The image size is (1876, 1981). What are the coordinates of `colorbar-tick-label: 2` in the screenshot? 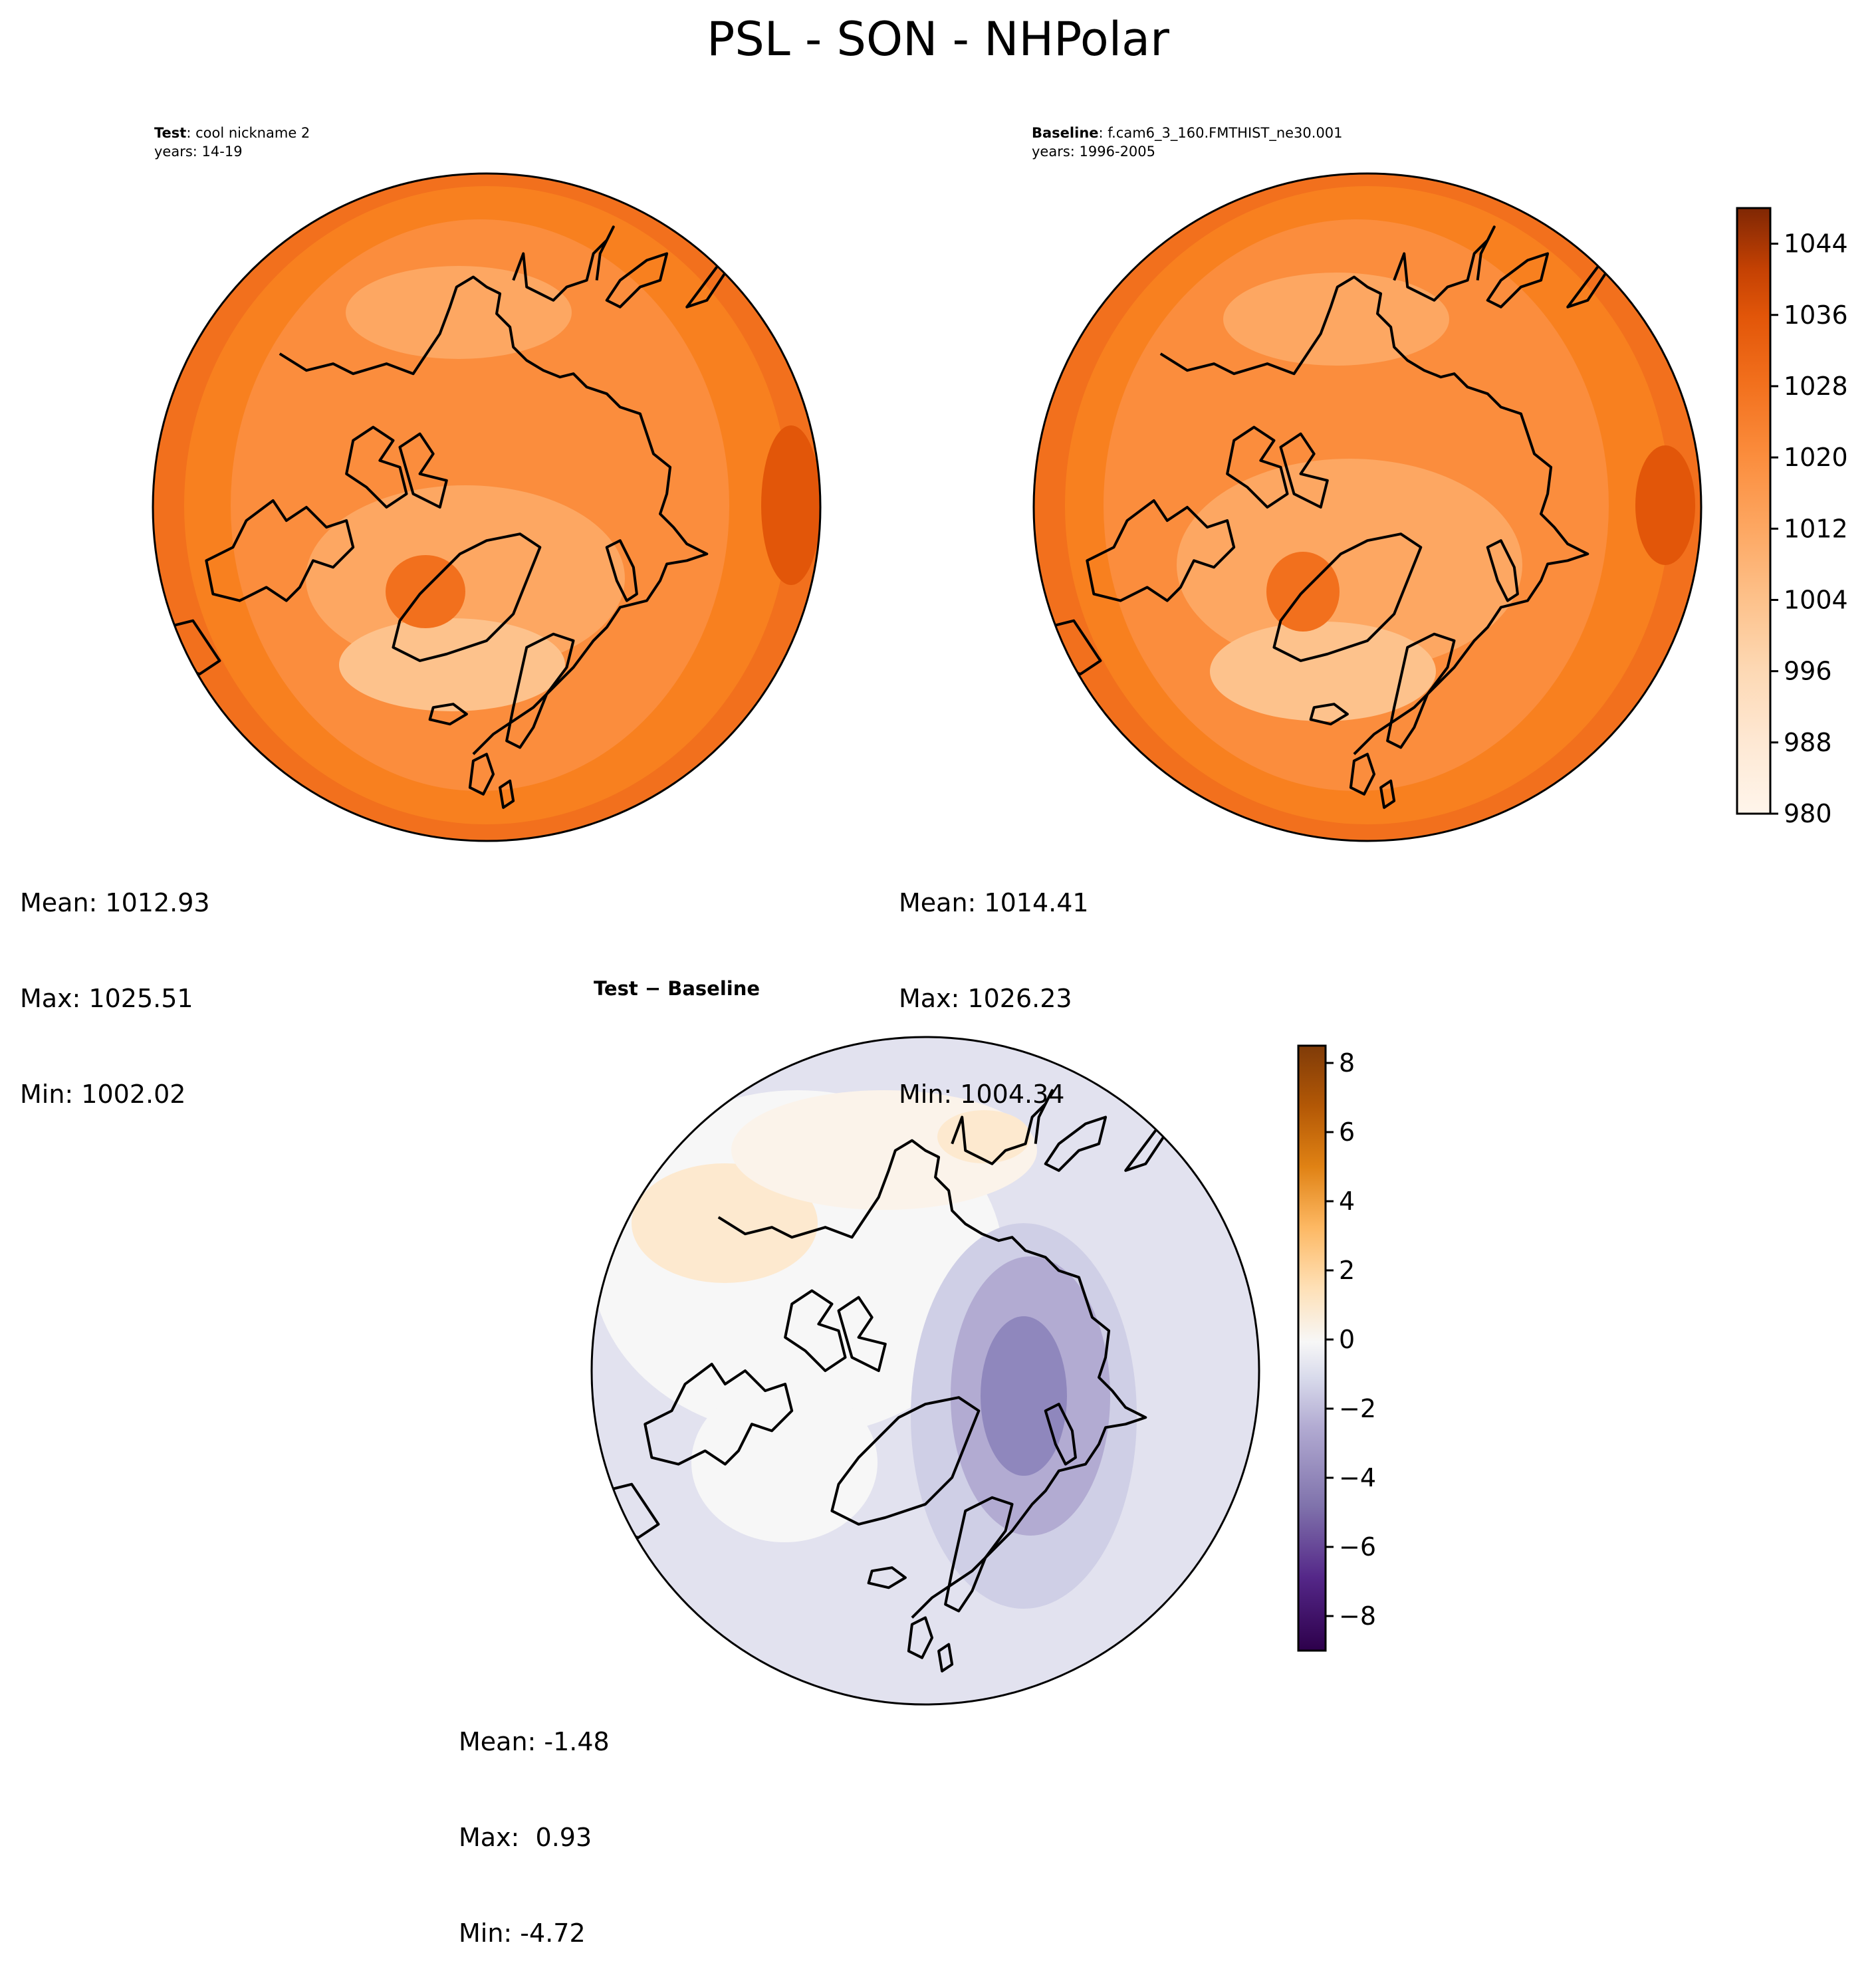 It's located at (1347, 1270).